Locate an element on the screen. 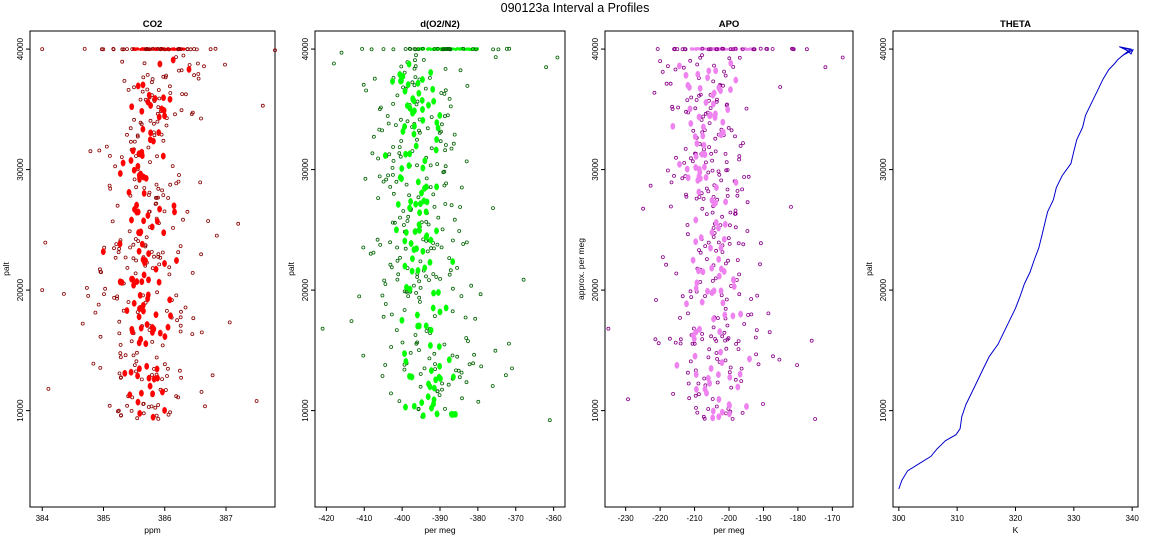  o2n2-y-tick-label: 20000 is located at coordinates (305, 289).